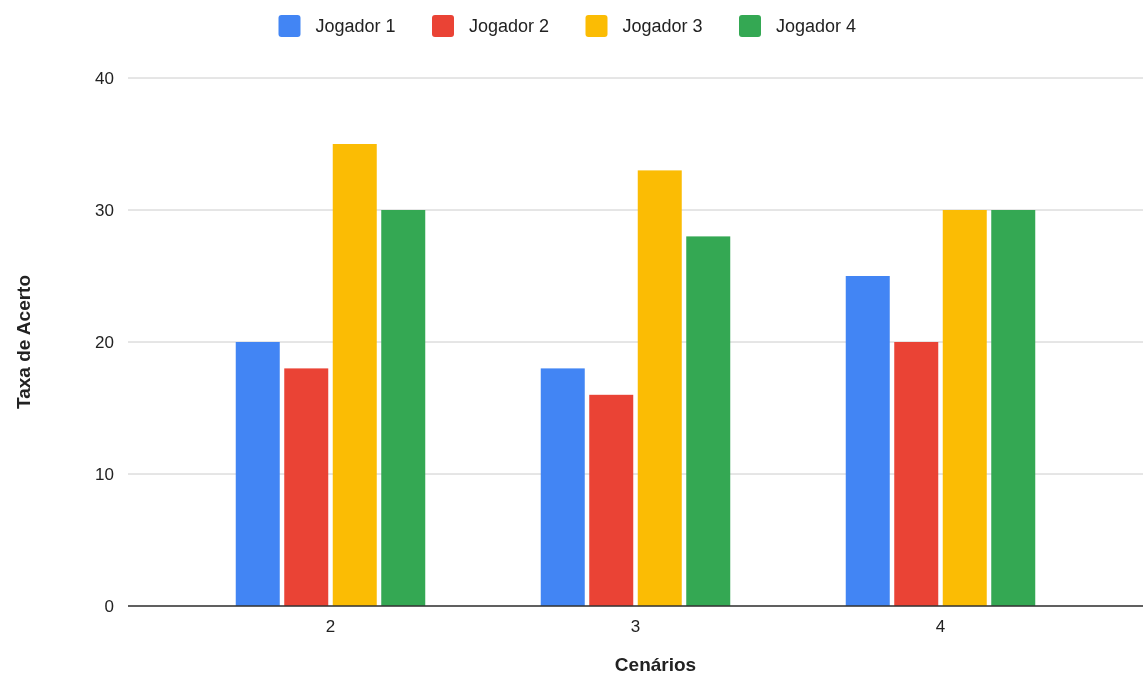 Image resolution: width=1143 pixels, height=681 pixels. Describe the element at coordinates (330, 626) in the screenshot. I see `x-tick-label: 2` at that location.